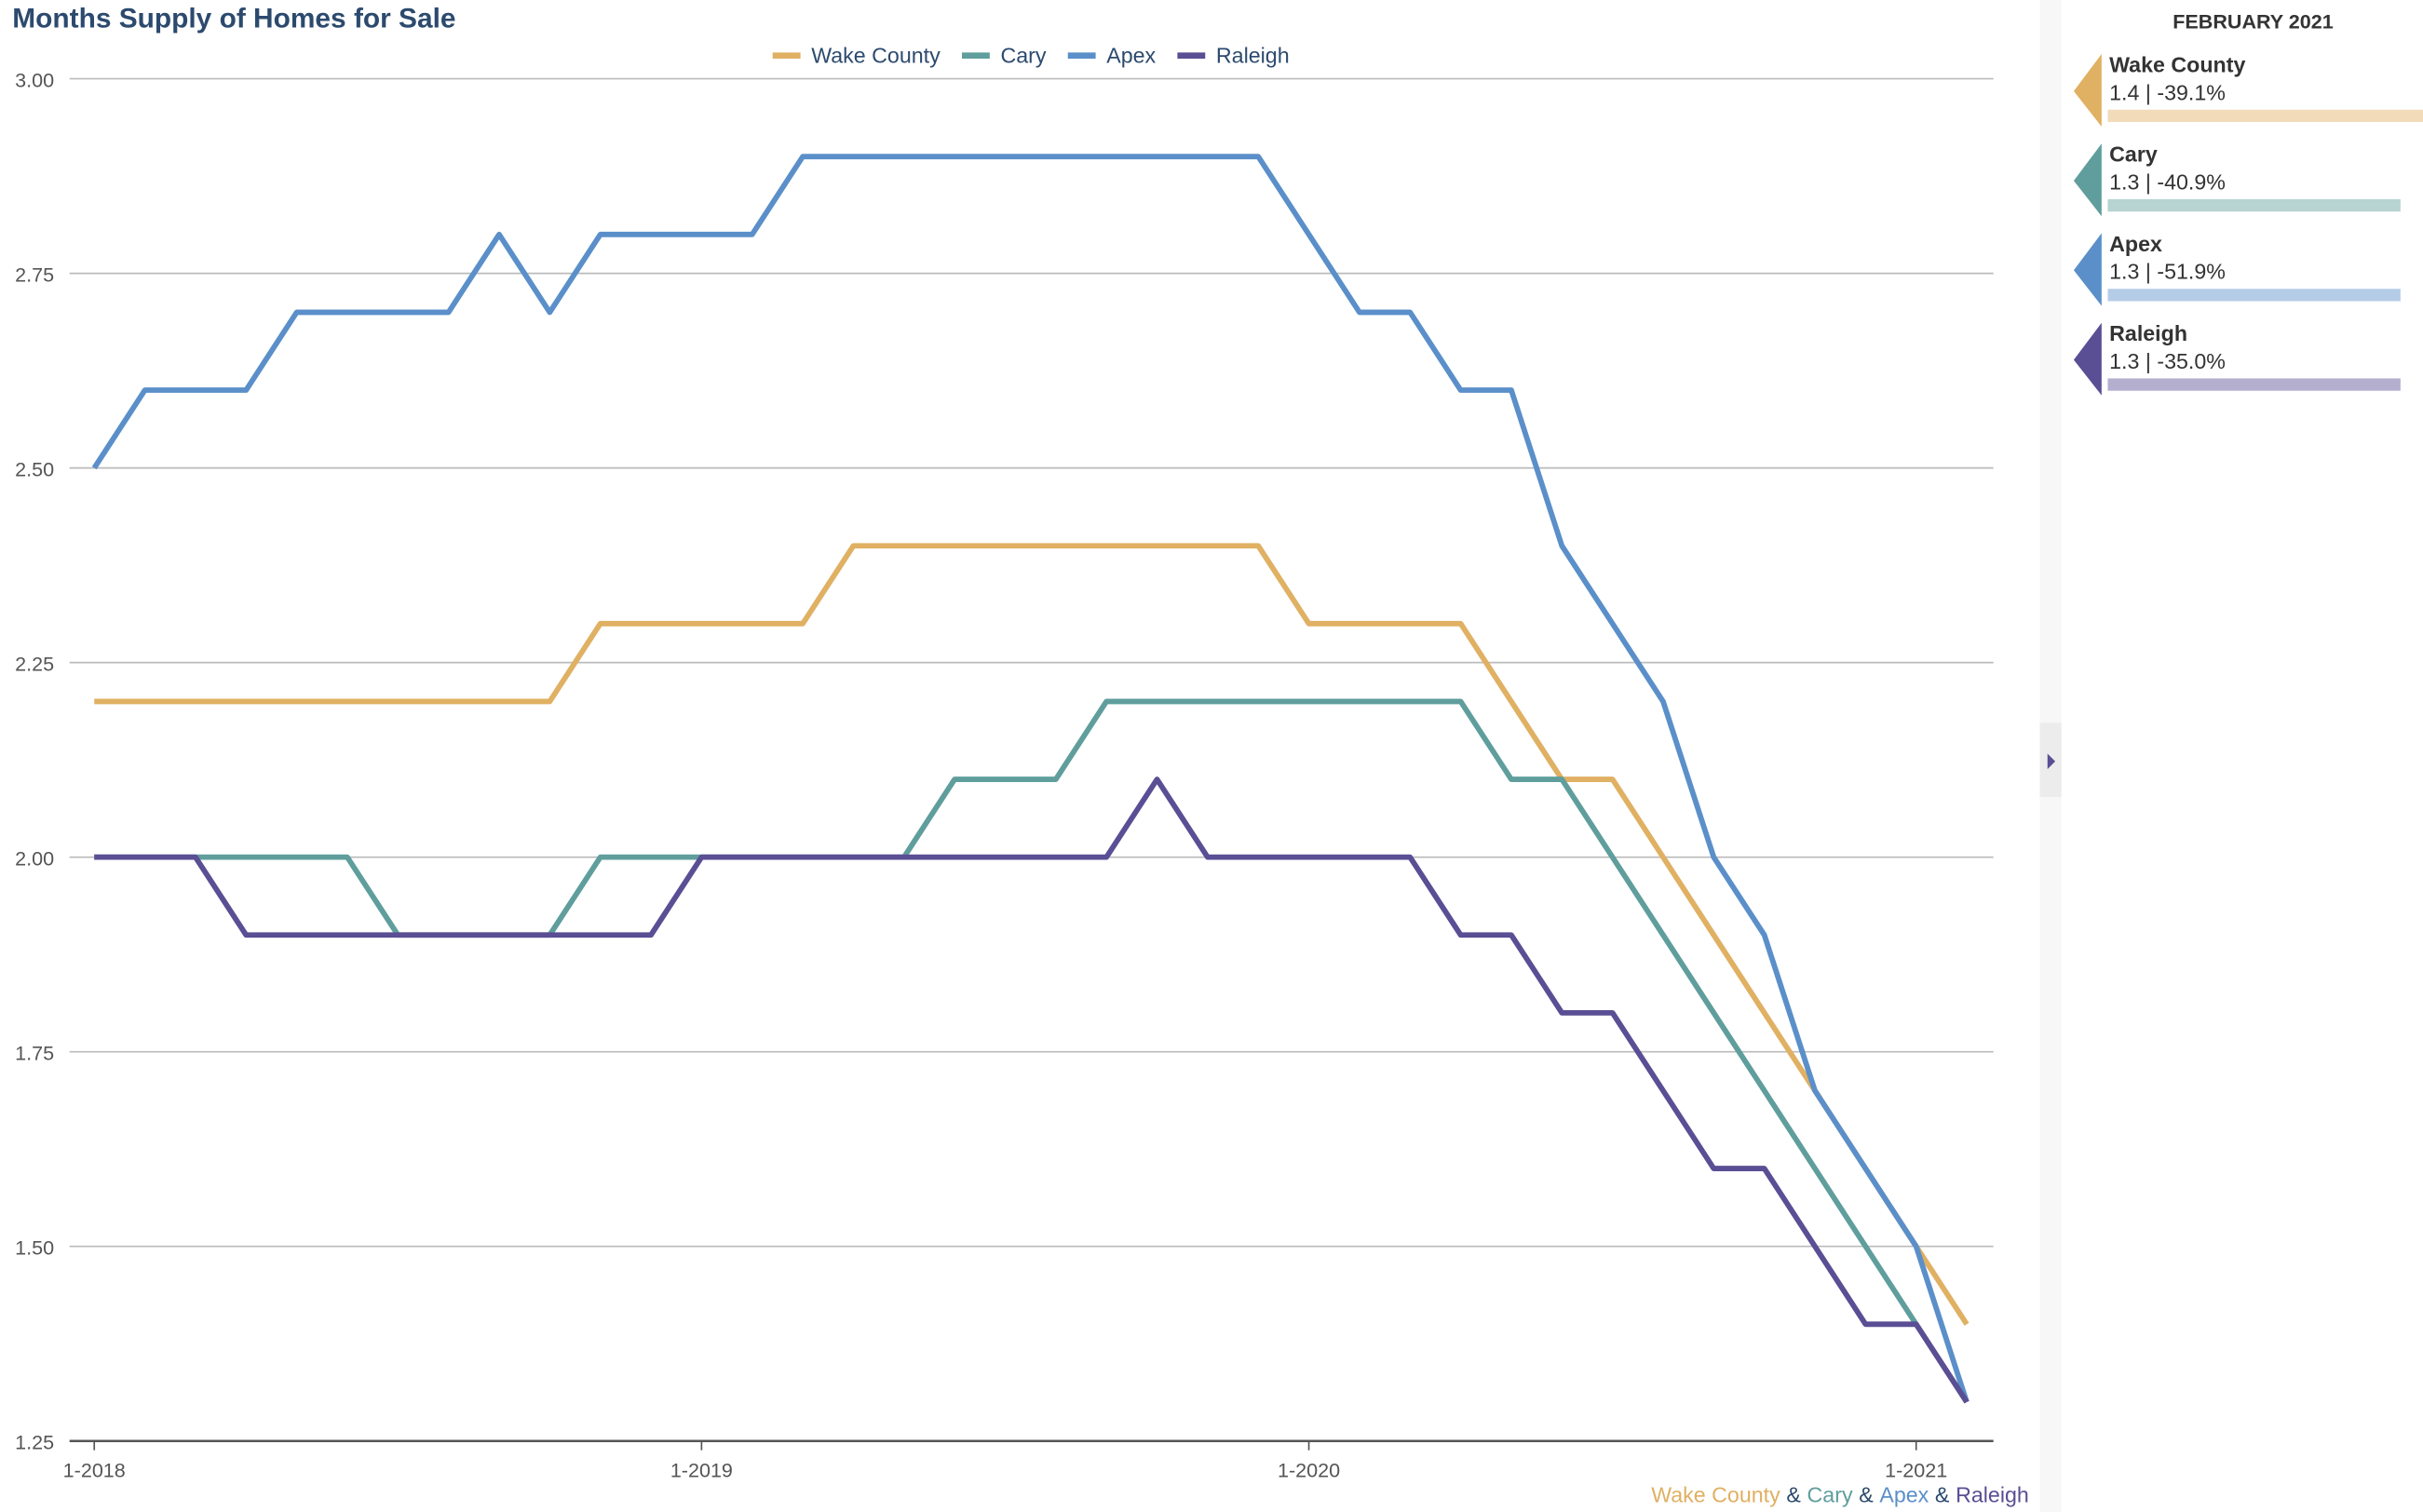  I want to click on sidebar-value: 1.4 | -39.1%, so click(2167, 92).